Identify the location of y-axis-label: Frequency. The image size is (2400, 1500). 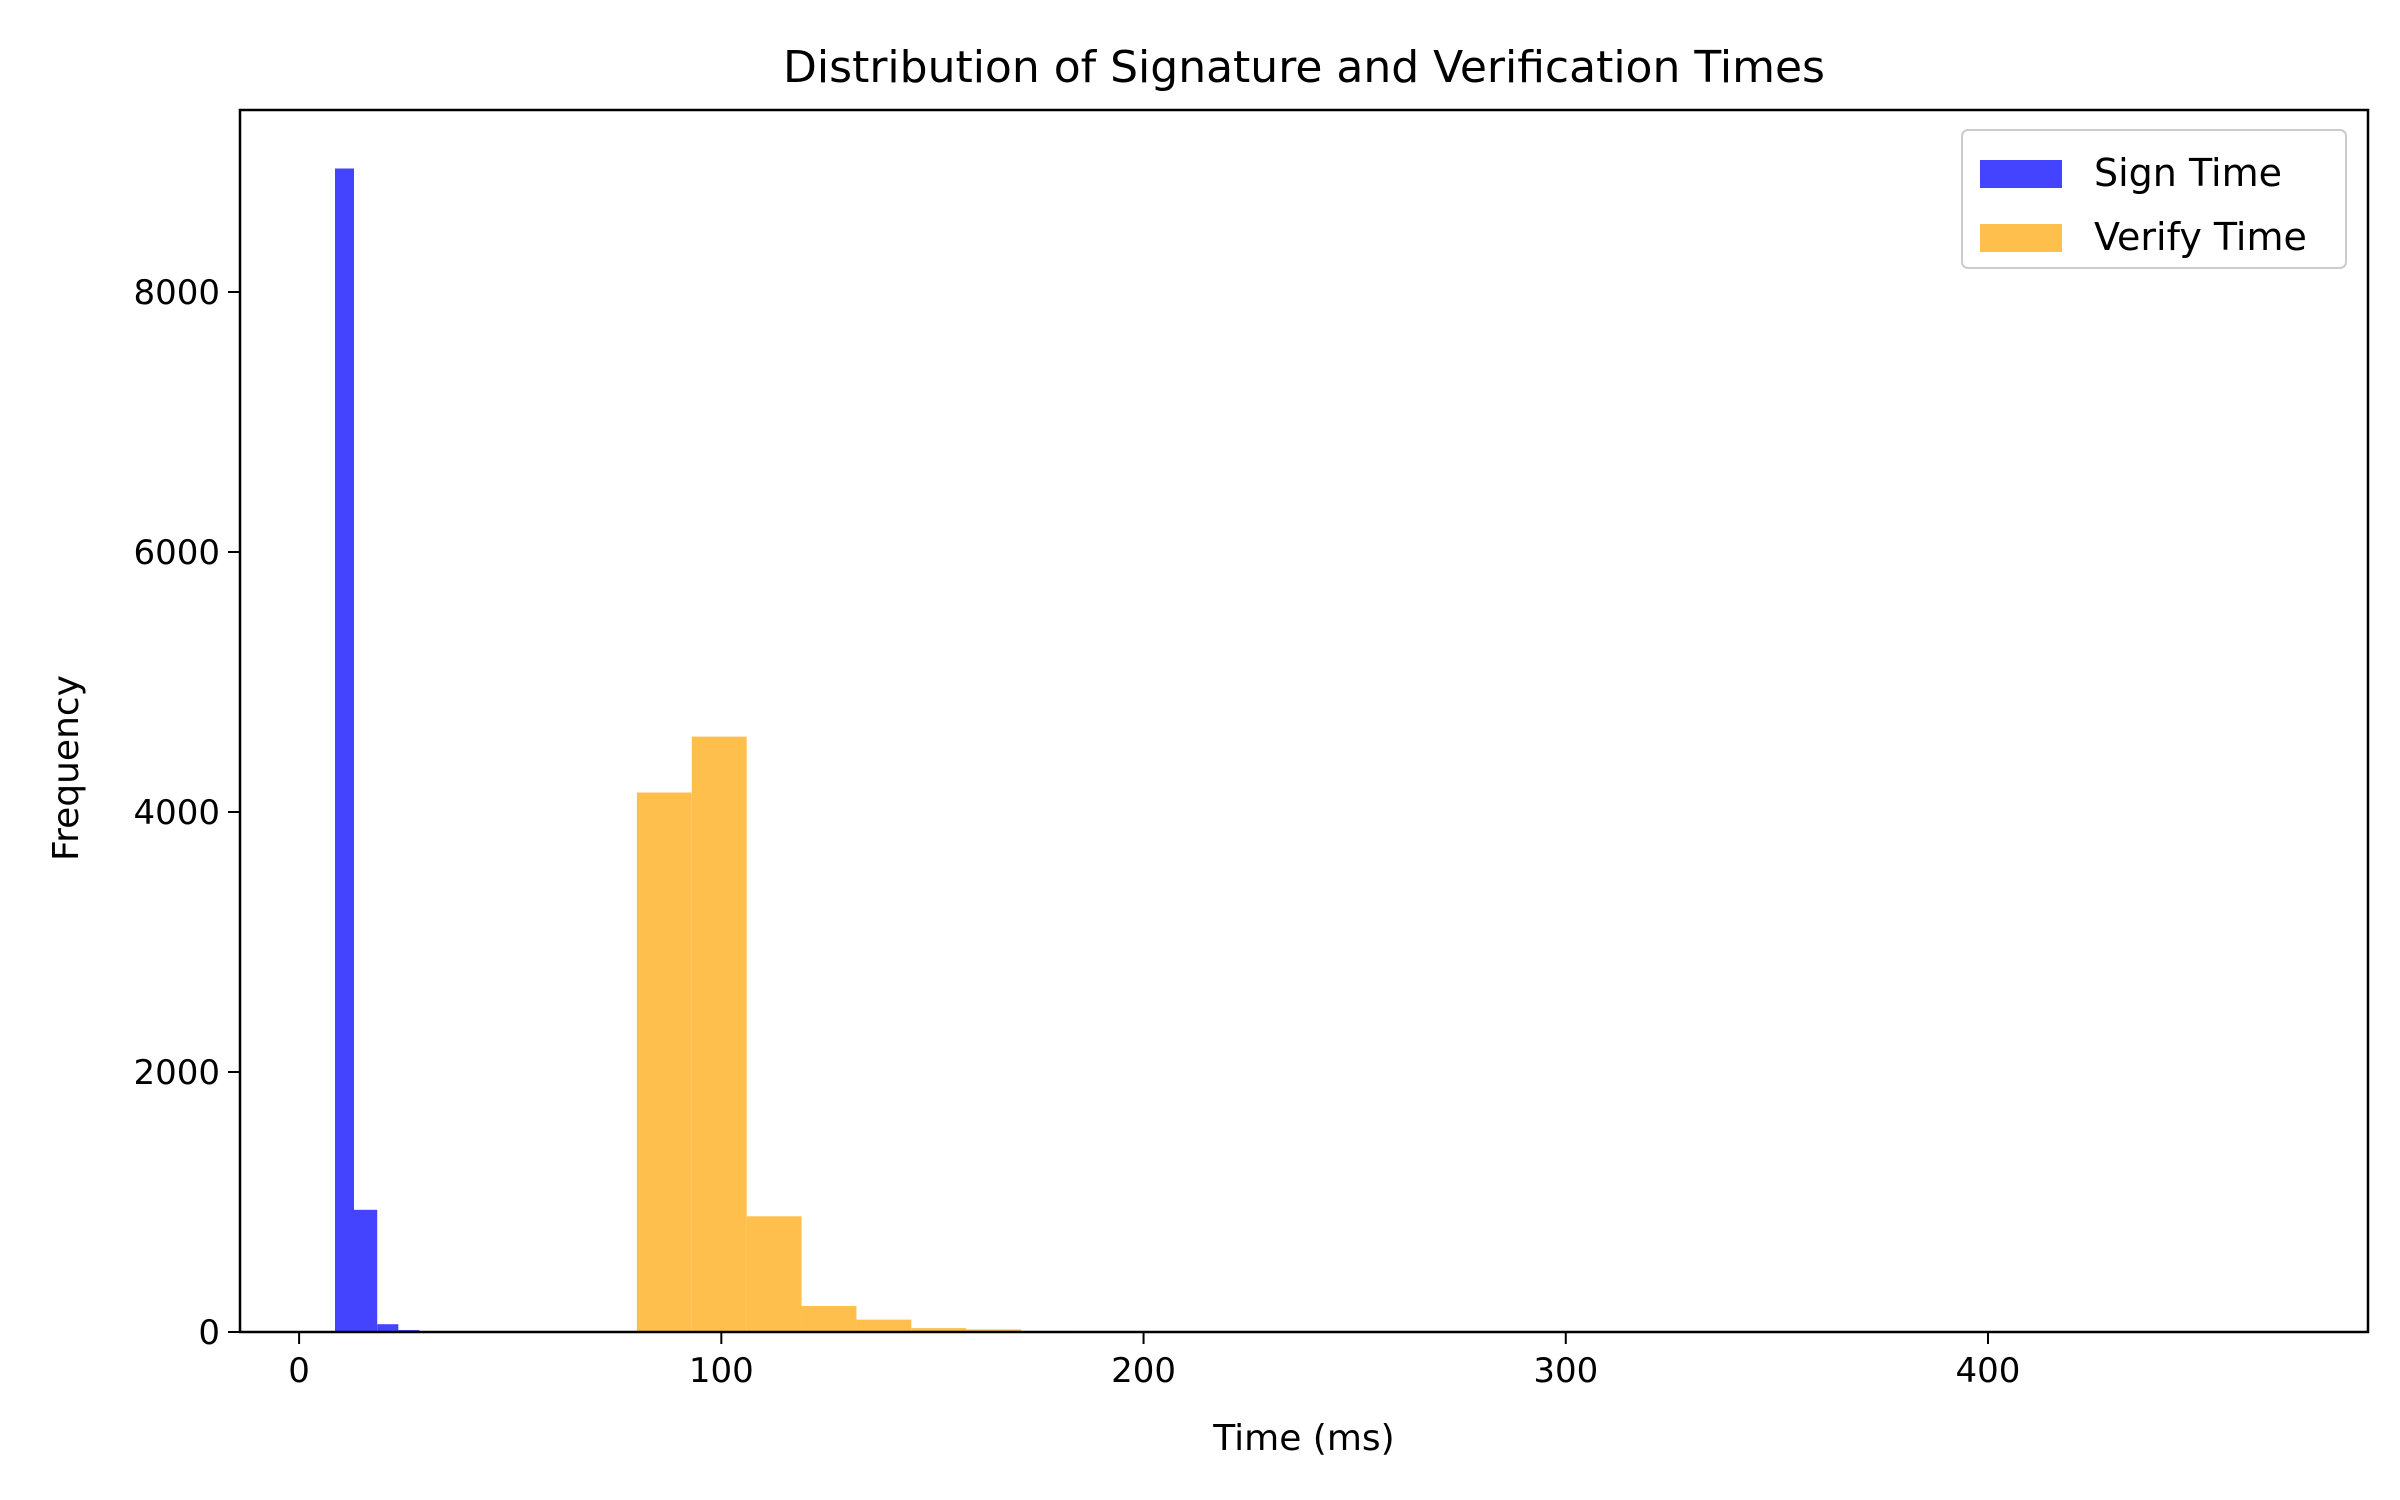
(66, 768).